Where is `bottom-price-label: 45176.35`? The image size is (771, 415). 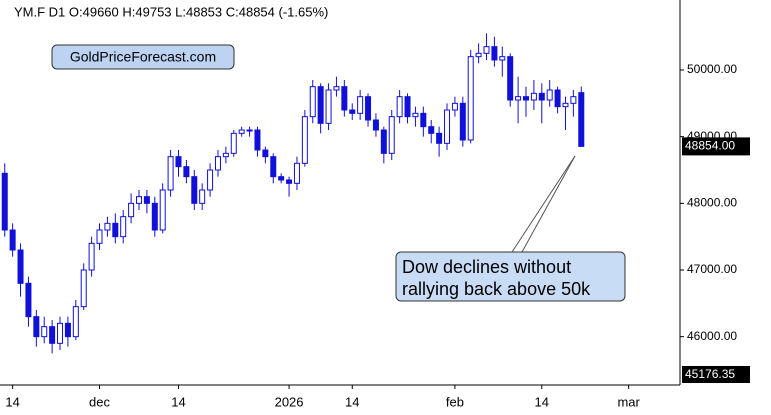 bottom-price-label: 45176.35 is located at coordinates (710, 374).